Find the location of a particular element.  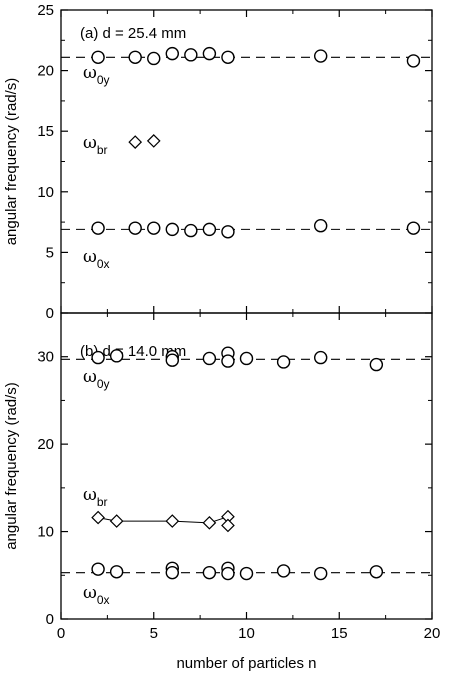

x-axis-label: number of particles n is located at coordinates (246, 663).